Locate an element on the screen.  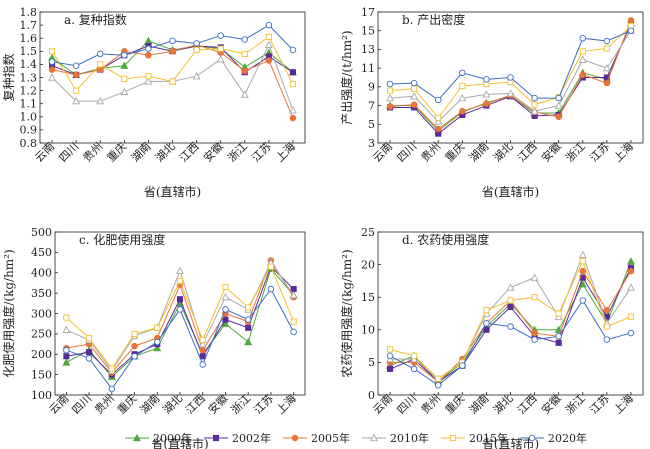
legend-entry: 2000年 is located at coordinates (158, 438).